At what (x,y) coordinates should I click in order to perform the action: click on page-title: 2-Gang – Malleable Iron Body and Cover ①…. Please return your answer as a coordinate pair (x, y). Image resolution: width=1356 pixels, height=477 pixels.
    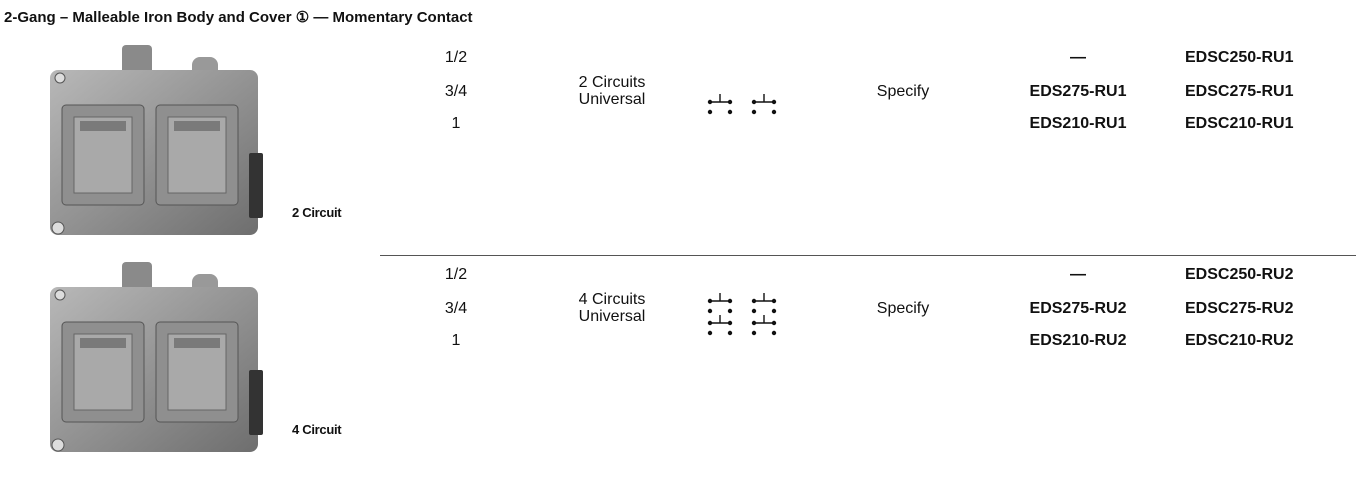
    Looking at the image, I should click on (238, 17).